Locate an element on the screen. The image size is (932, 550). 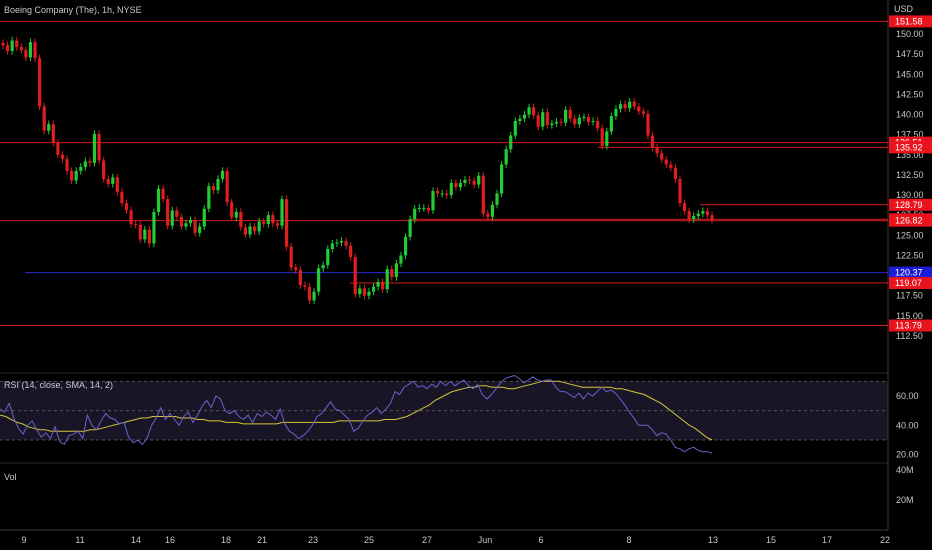
rsi-axis: 60.00 40.00 20.00 is located at coordinates (907, 425).